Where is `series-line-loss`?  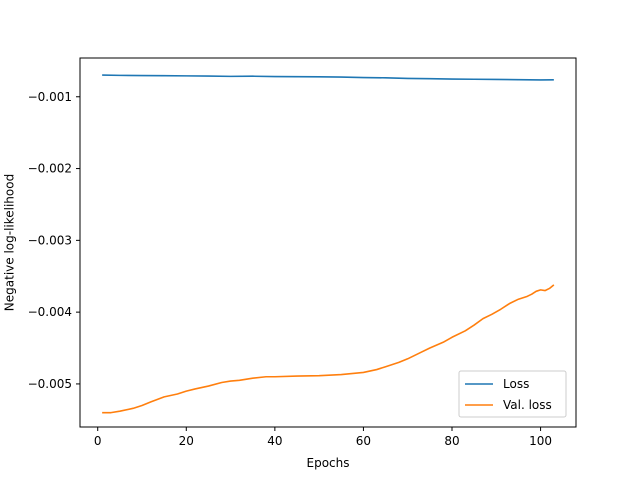 series-line-loss is located at coordinates (328, 77).